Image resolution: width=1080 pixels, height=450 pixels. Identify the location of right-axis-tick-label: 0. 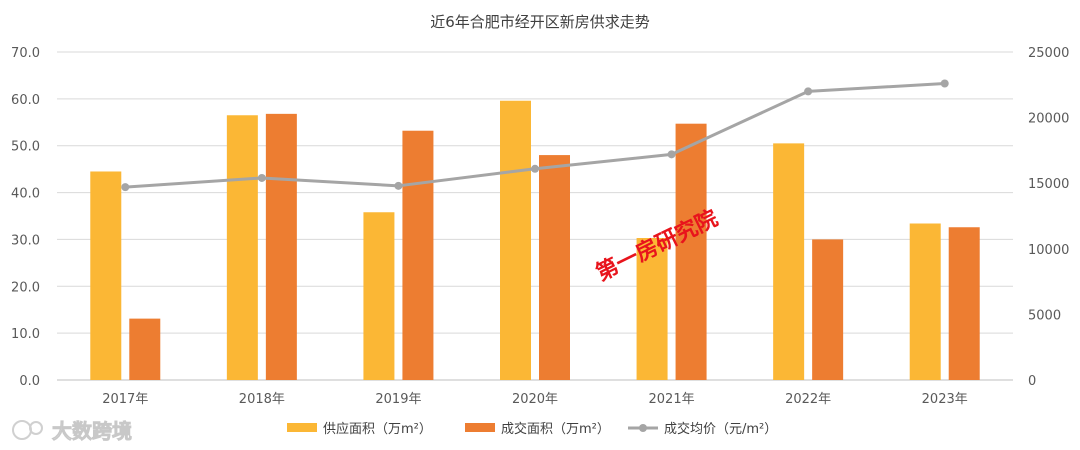
(1032, 381).